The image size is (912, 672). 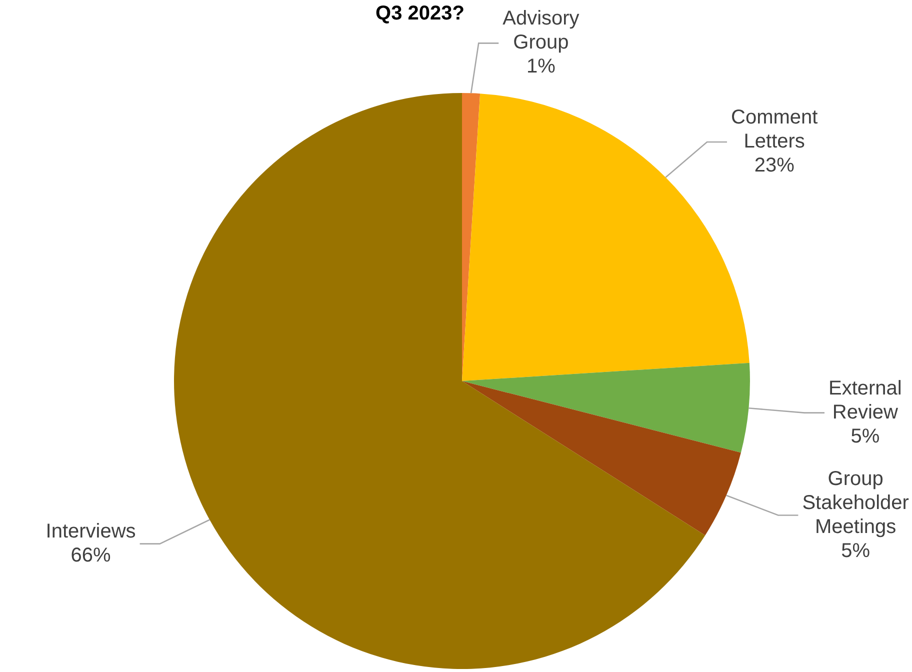 I want to click on data-label: 66%, so click(x=91, y=555).